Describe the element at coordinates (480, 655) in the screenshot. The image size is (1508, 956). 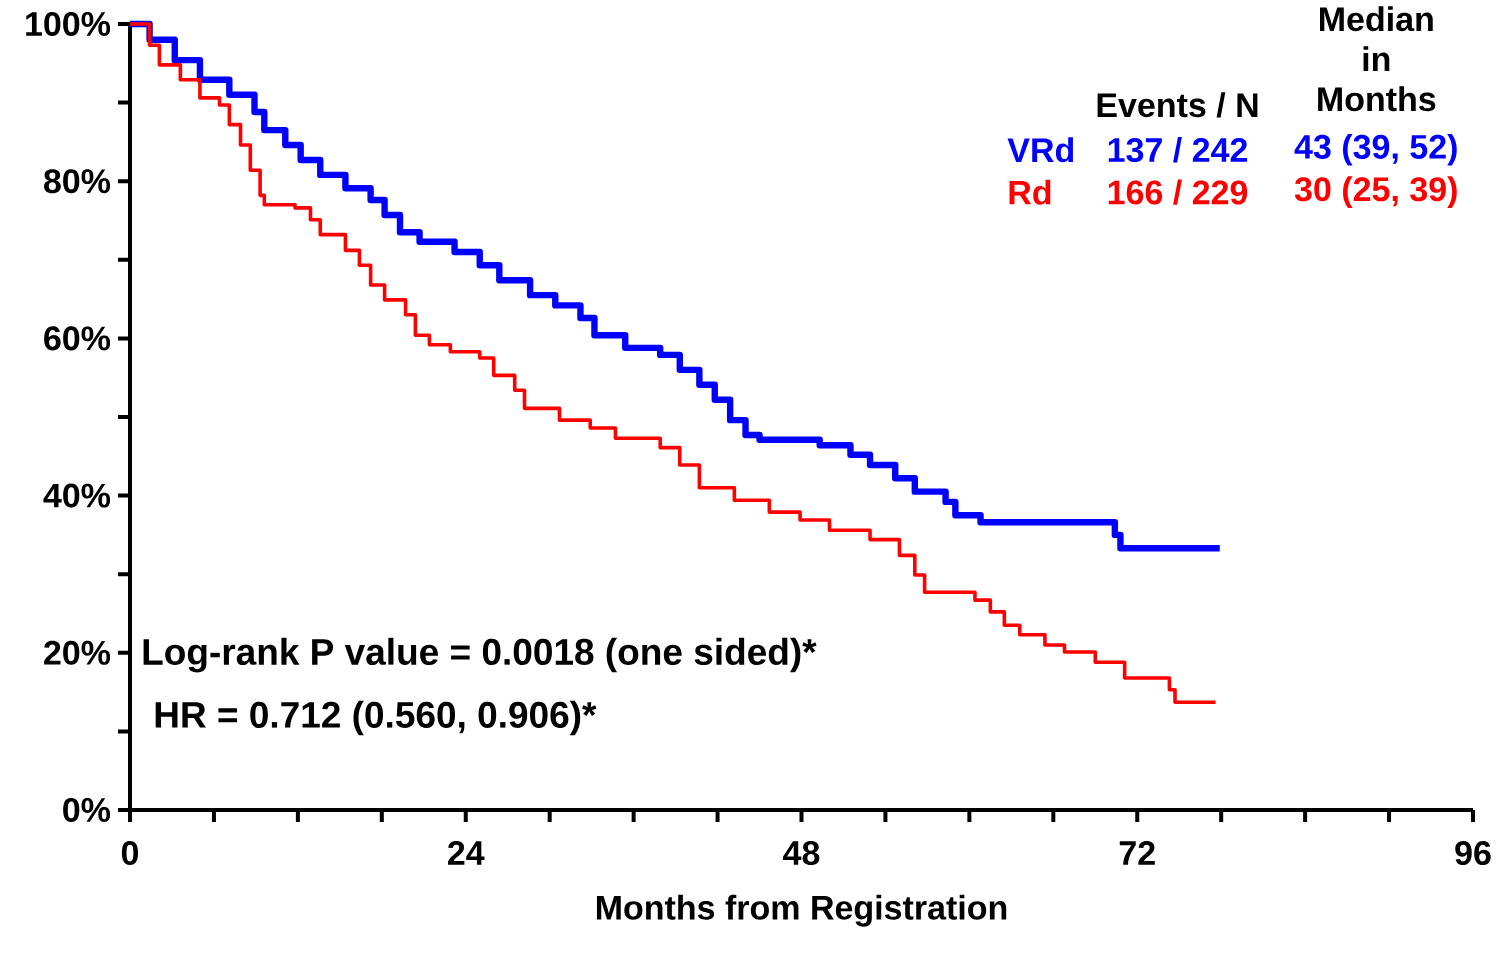
I see `annotation: Log-rank P value = 0.0018 (one sided)*` at that location.